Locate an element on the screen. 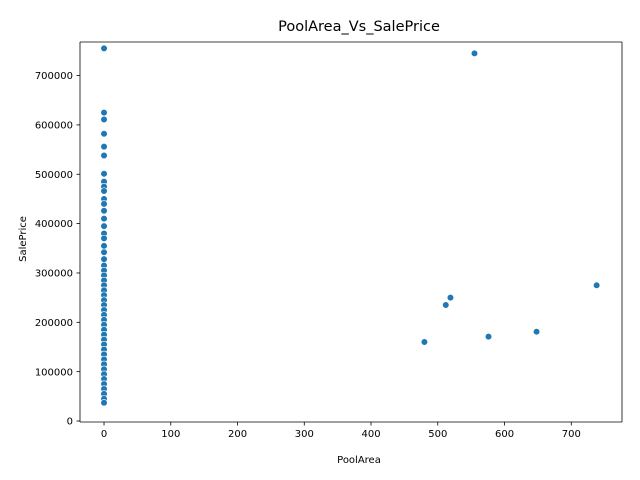  x-tick-label: 600 is located at coordinates (504, 434).